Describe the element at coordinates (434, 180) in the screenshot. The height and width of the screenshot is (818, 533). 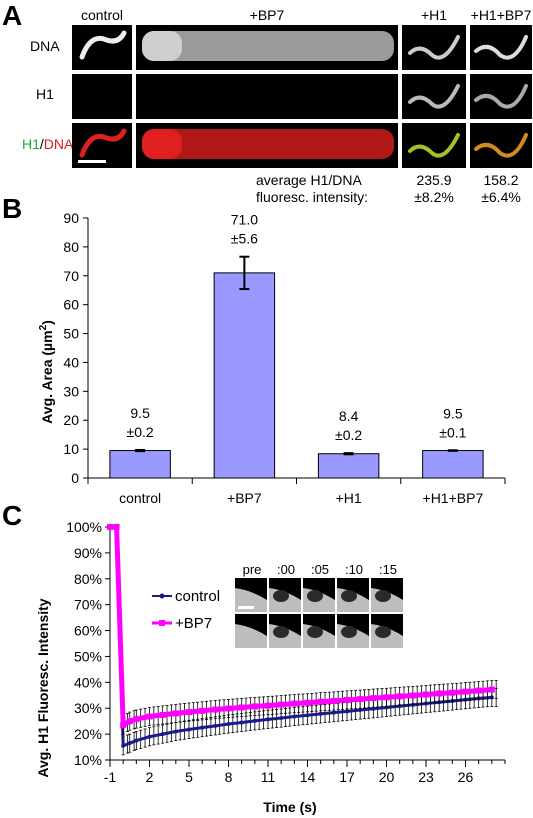
I see `intensity-value-h1-mean: 235.9` at that location.